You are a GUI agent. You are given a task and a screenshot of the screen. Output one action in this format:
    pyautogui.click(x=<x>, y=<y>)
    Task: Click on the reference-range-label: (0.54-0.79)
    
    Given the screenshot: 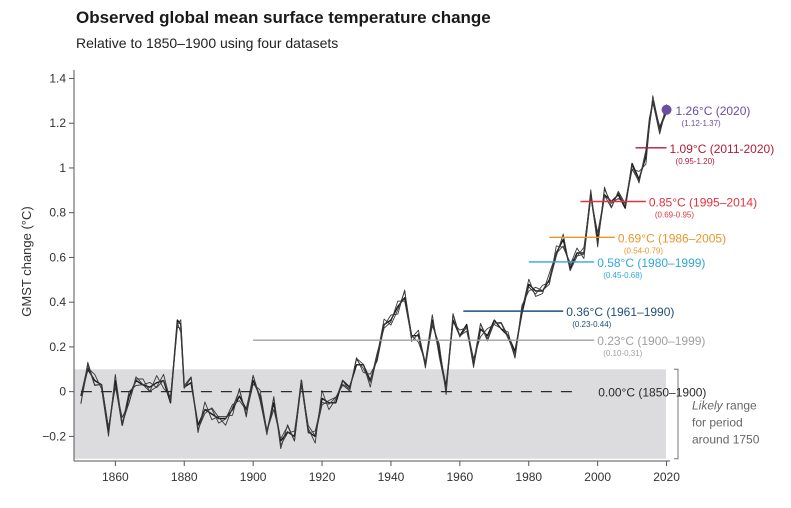 What is the action you would take?
    pyautogui.click(x=643, y=250)
    